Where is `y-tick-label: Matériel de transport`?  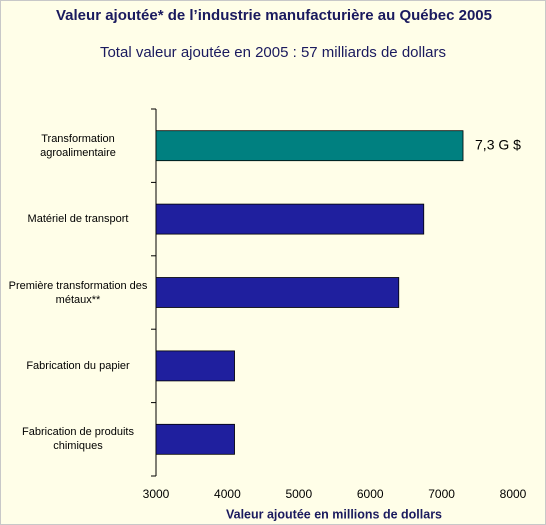 y-tick-label: Matériel de transport is located at coordinates (78, 219).